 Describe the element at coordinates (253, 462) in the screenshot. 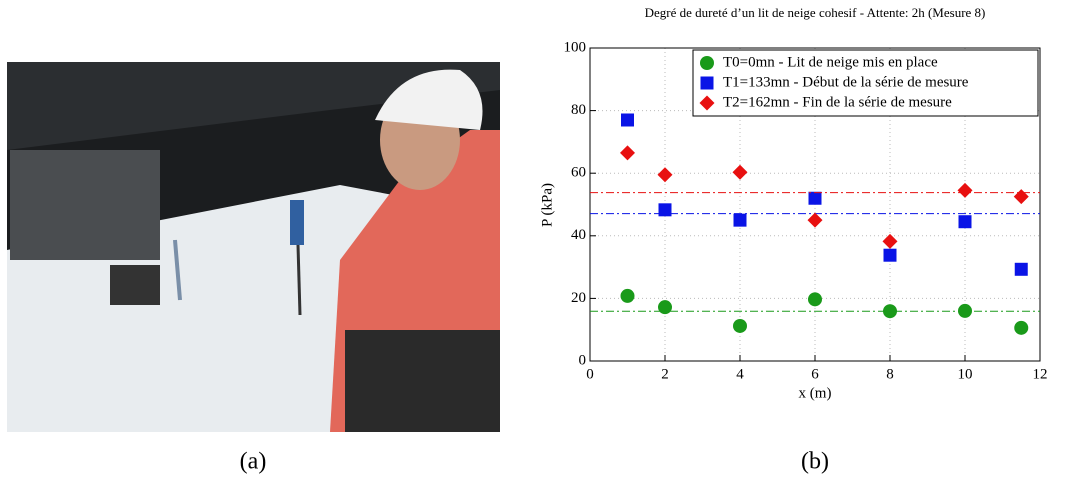

I see `caption: (a)` at that location.